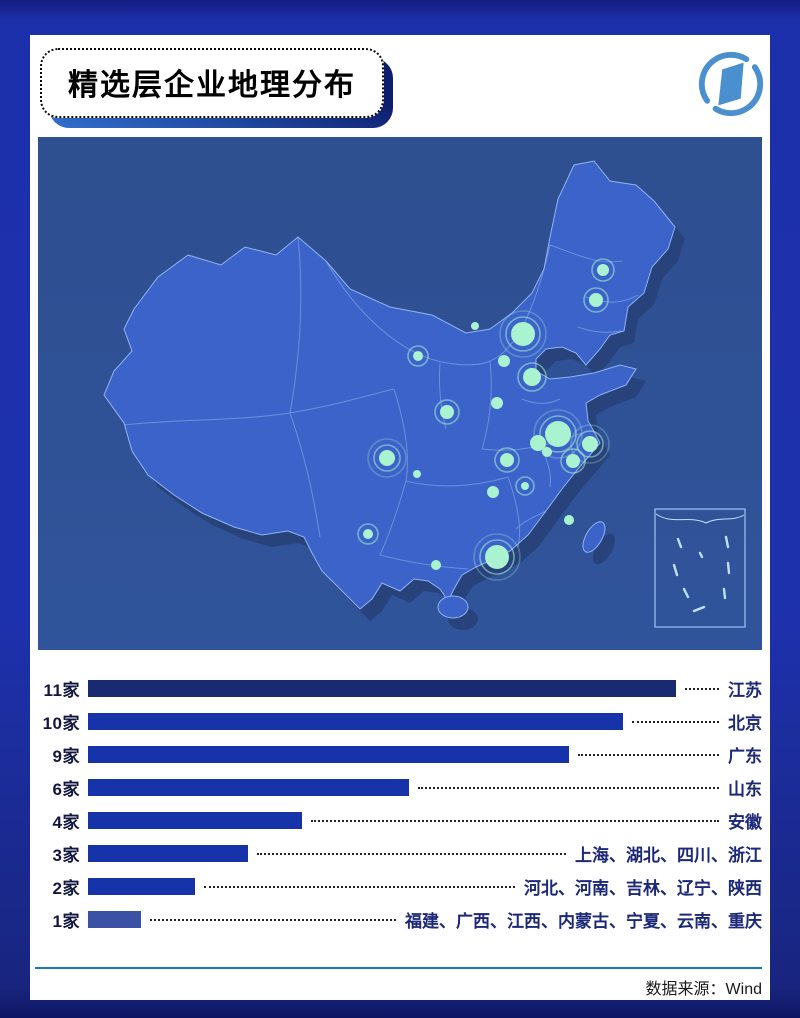  What do you see at coordinates (745, 822) in the screenshot?
I see `province-label: 安徽` at bounding box center [745, 822].